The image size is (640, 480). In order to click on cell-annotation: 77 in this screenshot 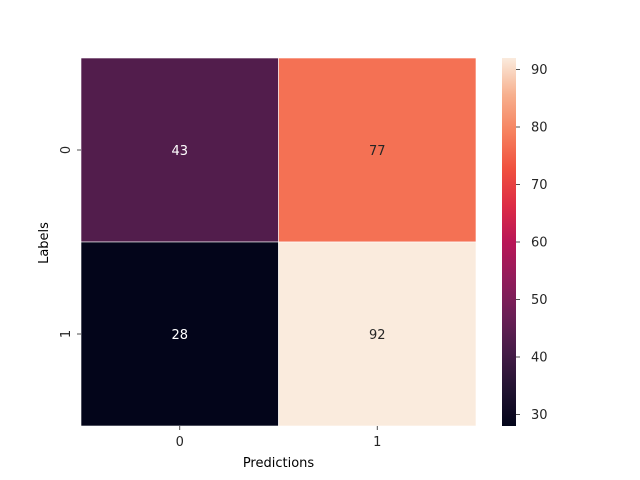, I will do `click(377, 151)`.